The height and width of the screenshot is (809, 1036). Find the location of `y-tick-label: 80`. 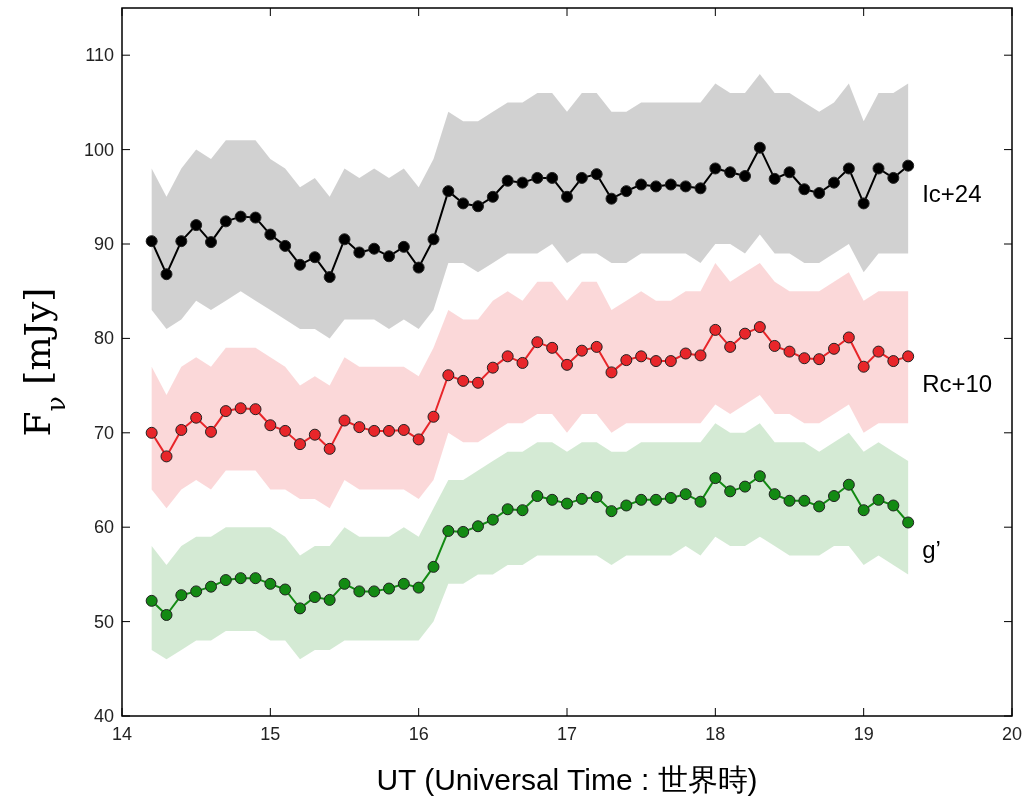

y-tick-label: 80 is located at coordinates (103, 338).